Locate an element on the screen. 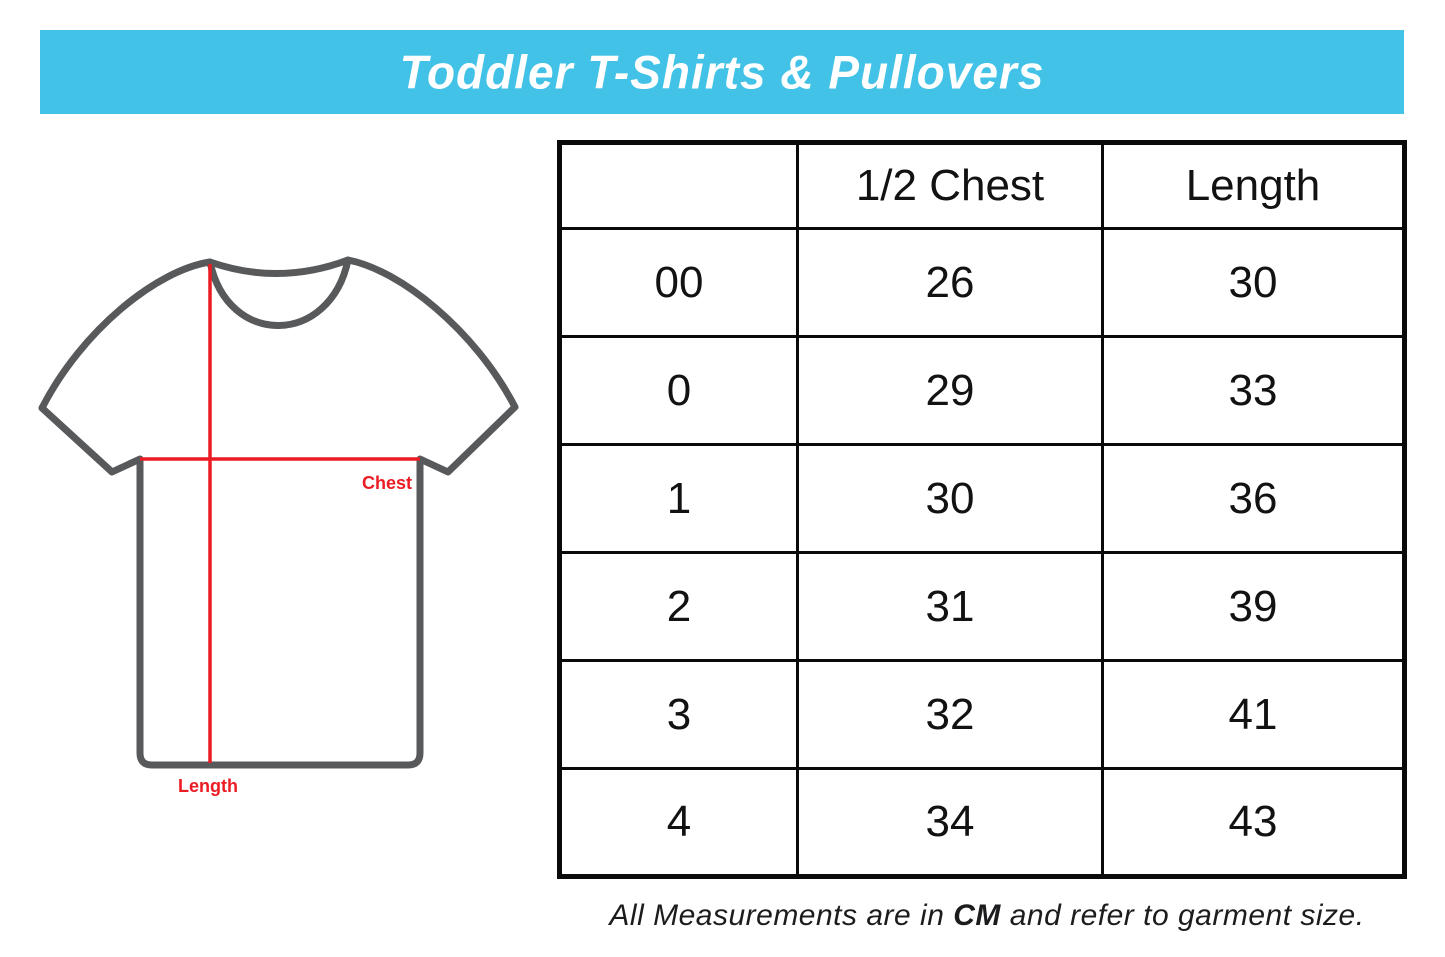 The image size is (1445, 957). table-header-row: 1/2 Chest Length is located at coordinates (982, 185).